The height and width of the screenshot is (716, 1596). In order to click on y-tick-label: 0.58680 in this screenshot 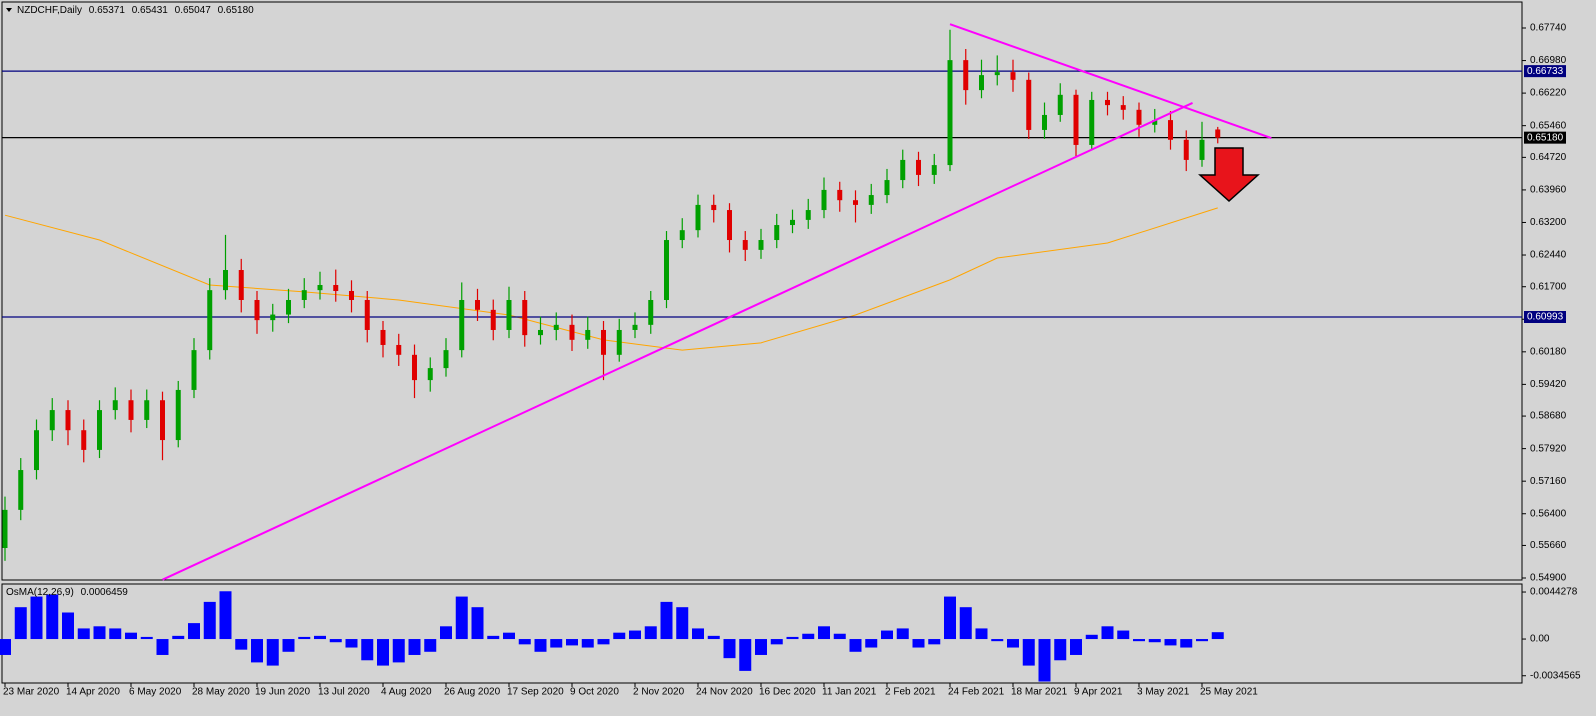, I will do `click(1548, 416)`.